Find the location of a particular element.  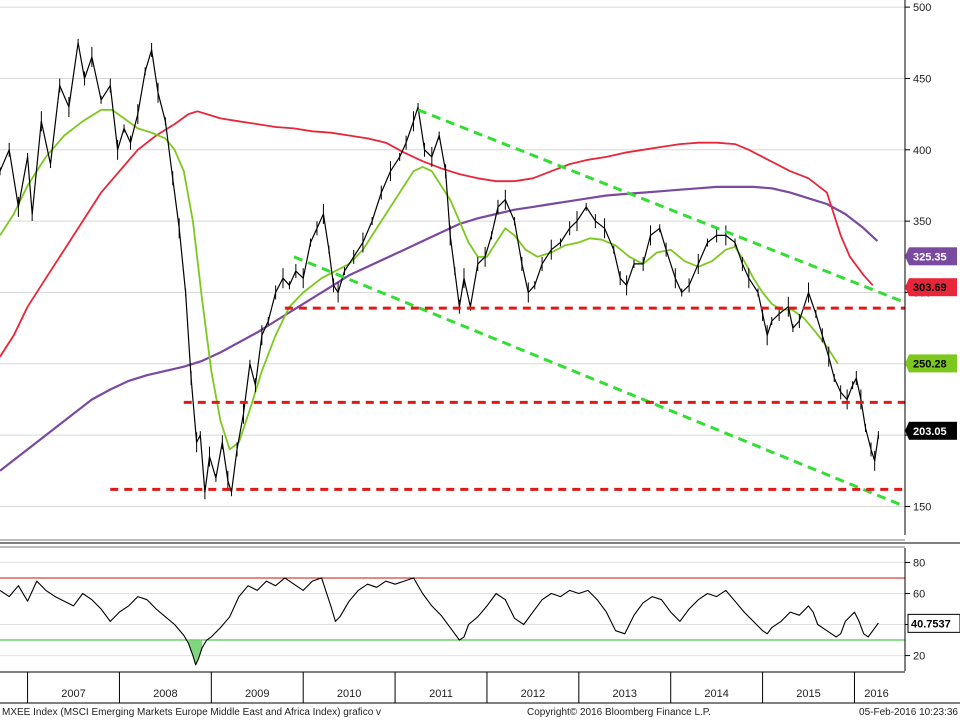

x-tick-label: 2014 is located at coordinates (716, 694).